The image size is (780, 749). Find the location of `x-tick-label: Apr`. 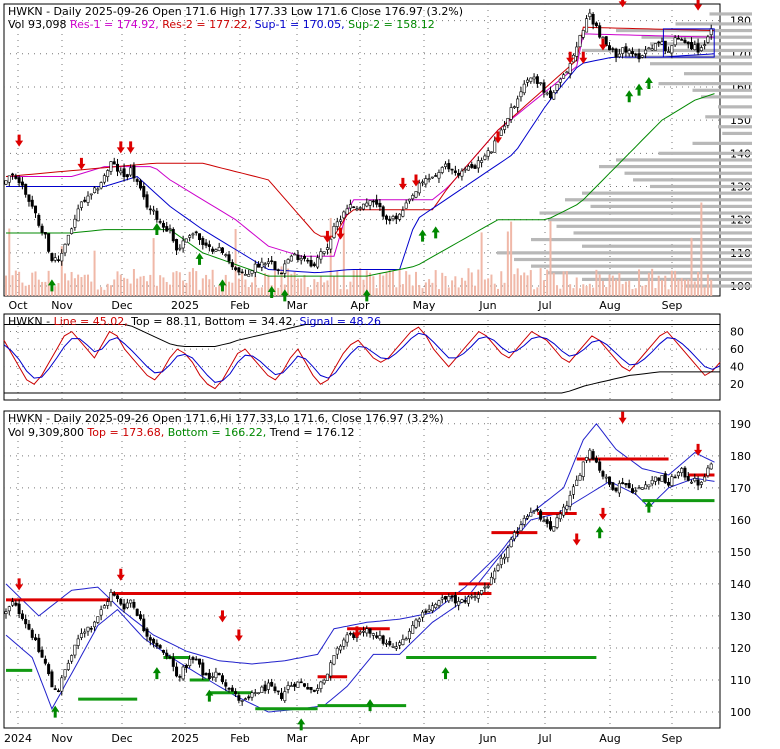

x-tick-label: Apr is located at coordinates (360, 305).